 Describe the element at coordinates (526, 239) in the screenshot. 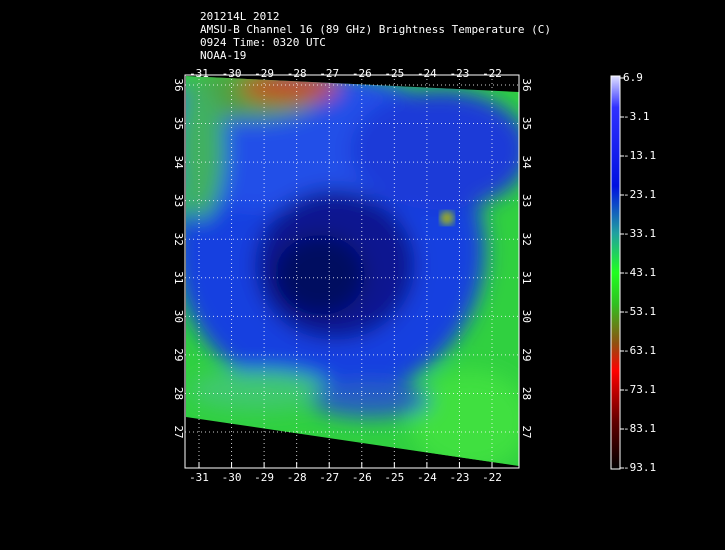

I see `lat-label-right: 32` at that location.